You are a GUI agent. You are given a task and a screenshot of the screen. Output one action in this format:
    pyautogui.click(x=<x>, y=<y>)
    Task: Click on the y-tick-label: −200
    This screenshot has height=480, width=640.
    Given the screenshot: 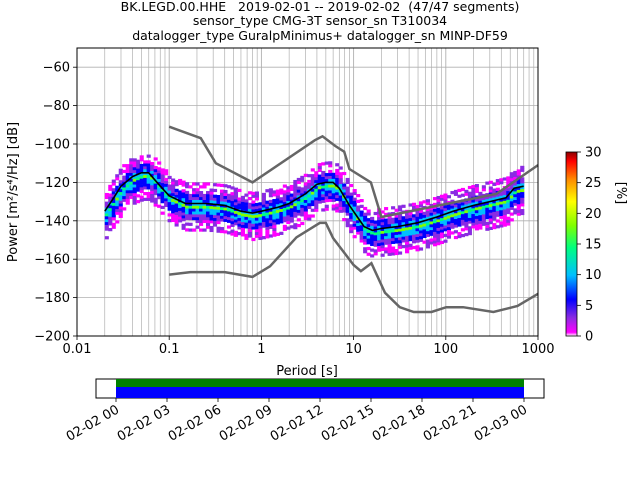 What is the action you would take?
    pyautogui.click(x=52, y=337)
    